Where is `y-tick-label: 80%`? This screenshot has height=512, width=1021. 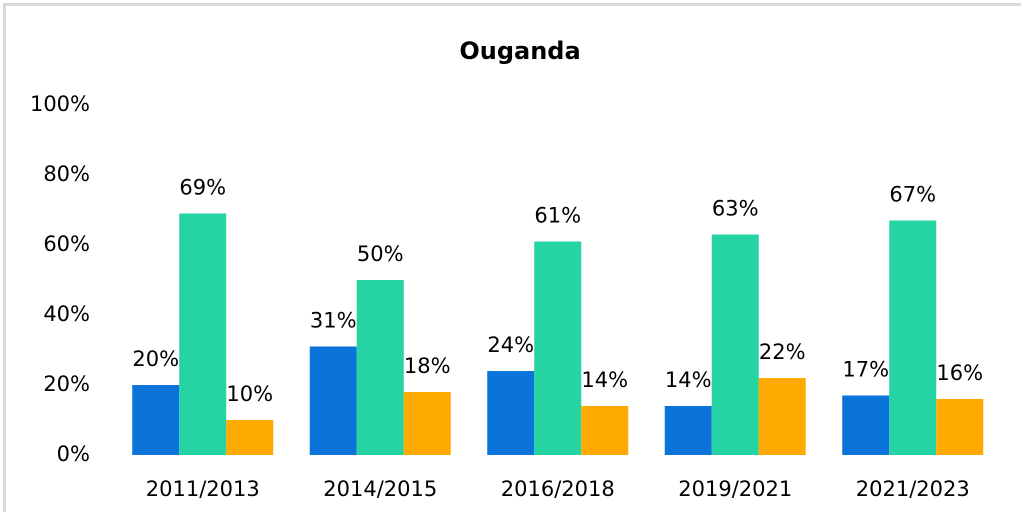 y-tick-label: 80% is located at coordinates (66, 174).